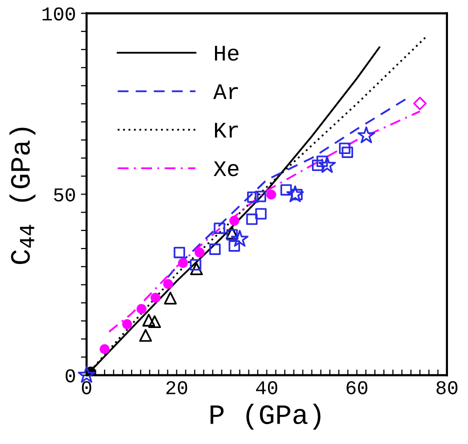 This screenshot has width=468, height=444. I want to click on legend-label: Xe, so click(226, 168).